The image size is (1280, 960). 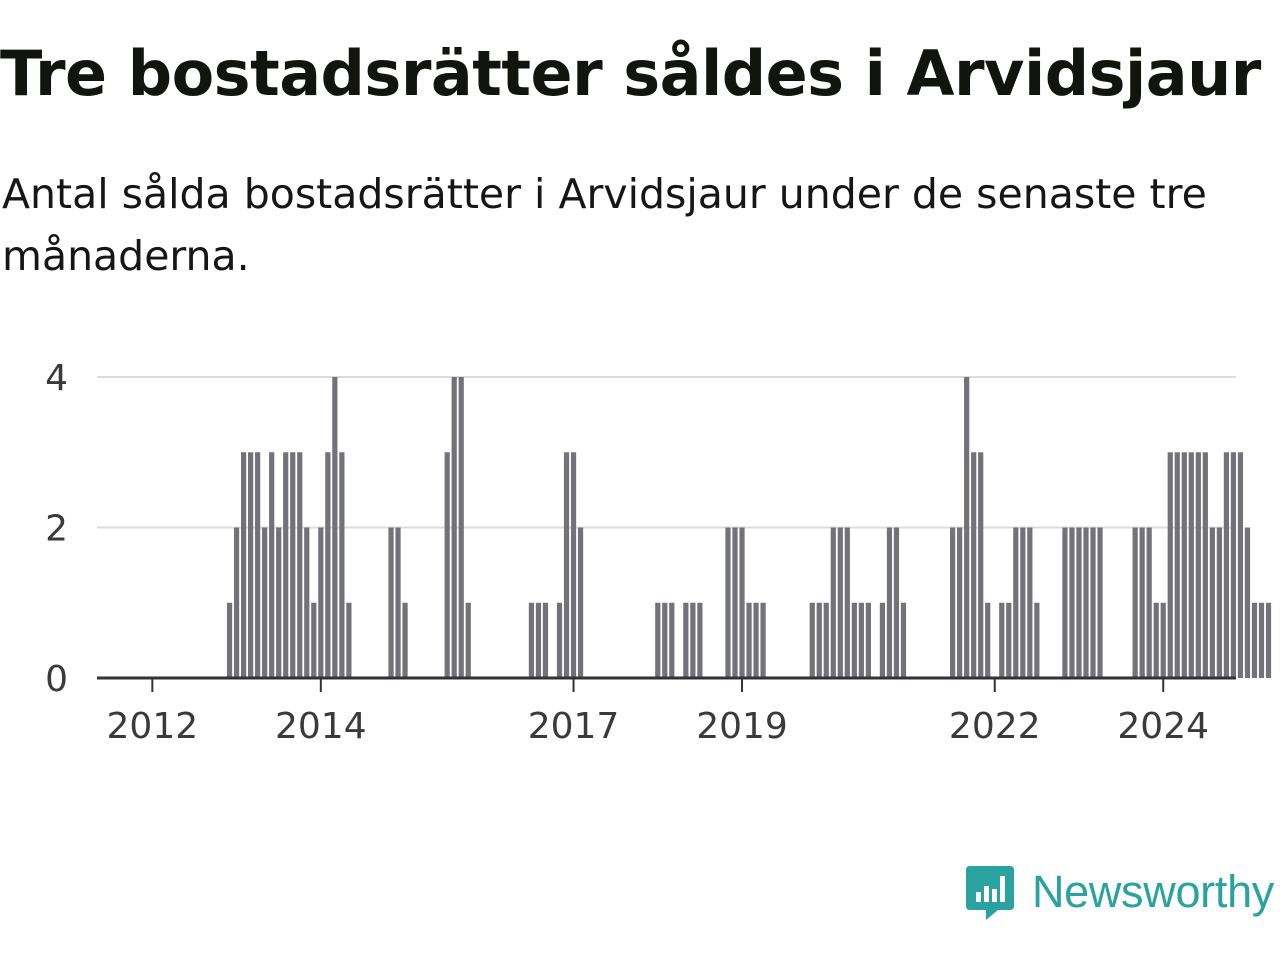 What do you see at coordinates (574, 726) in the screenshot?
I see `x-tick-label: 2017` at bounding box center [574, 726].